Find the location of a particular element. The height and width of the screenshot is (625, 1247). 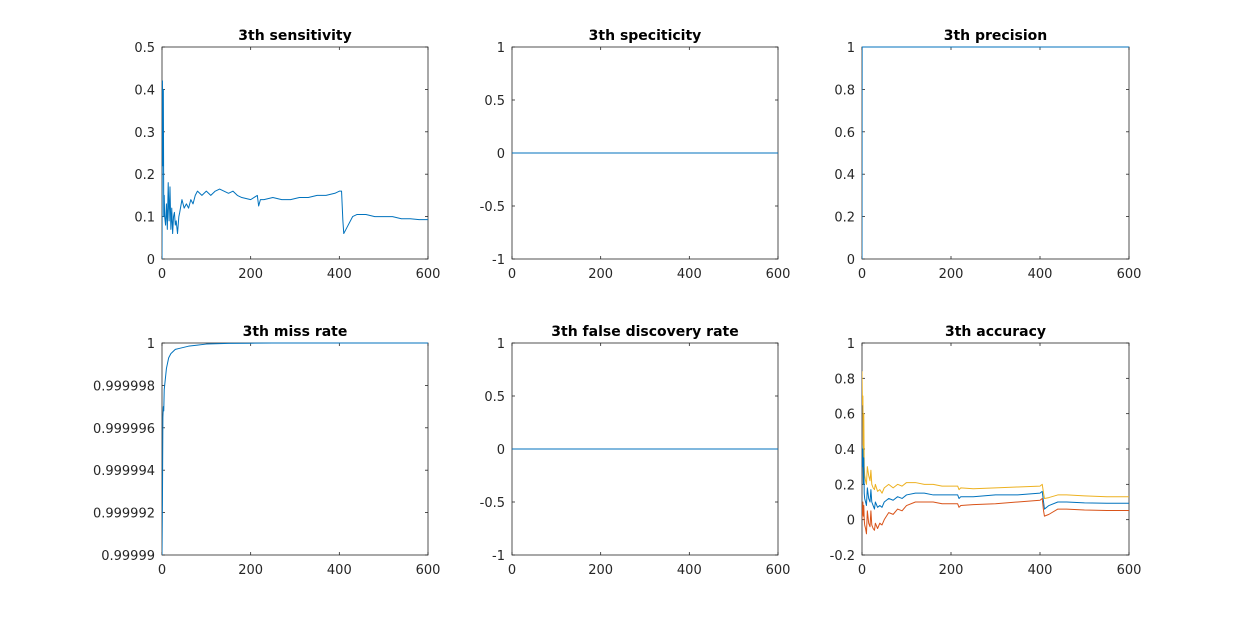

subplot-3: 0 200 400 600 0 0.2 0.4 0.6 0.8 1 3th precision is located at coordinates (987, 155).